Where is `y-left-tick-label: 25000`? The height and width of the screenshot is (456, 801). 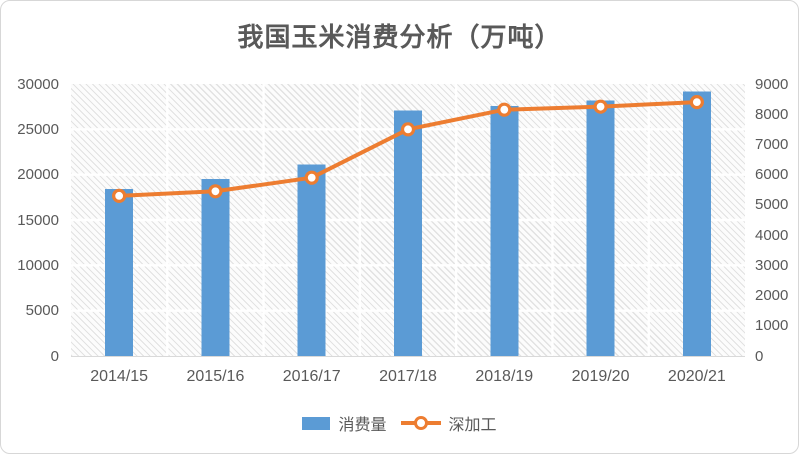 y-left-tick-label: 25000 is located at coordinates (38, 129).